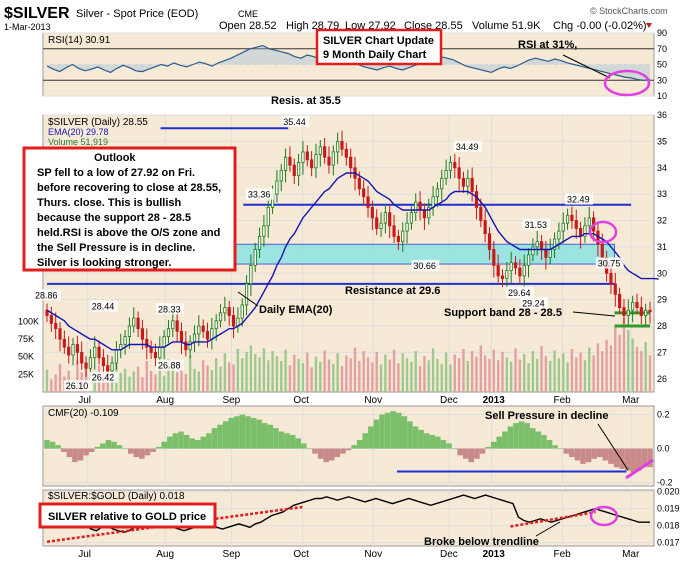 The height and width of the screenshot is (567, 695). I want to click on outlook-line-4: because the support 28 - 28.5, so click(114, 218).